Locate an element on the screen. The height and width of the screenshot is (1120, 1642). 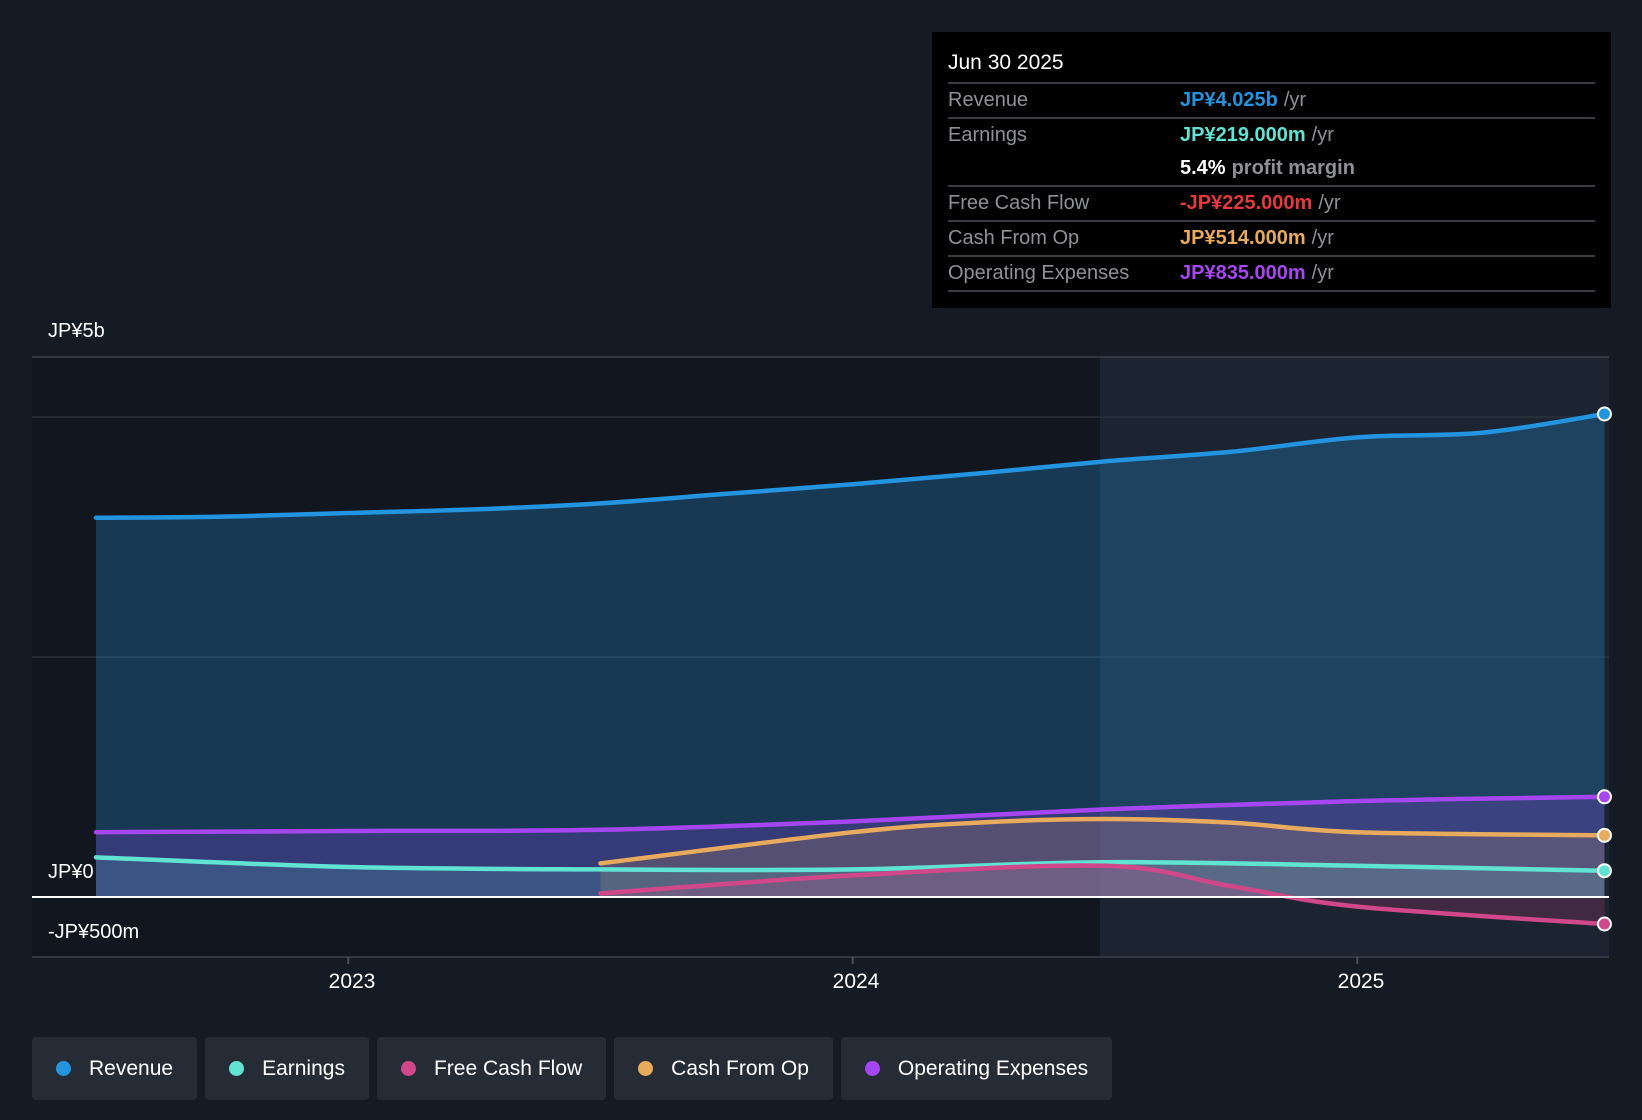
earnings-end-point is located at coordinates (1604, 871).